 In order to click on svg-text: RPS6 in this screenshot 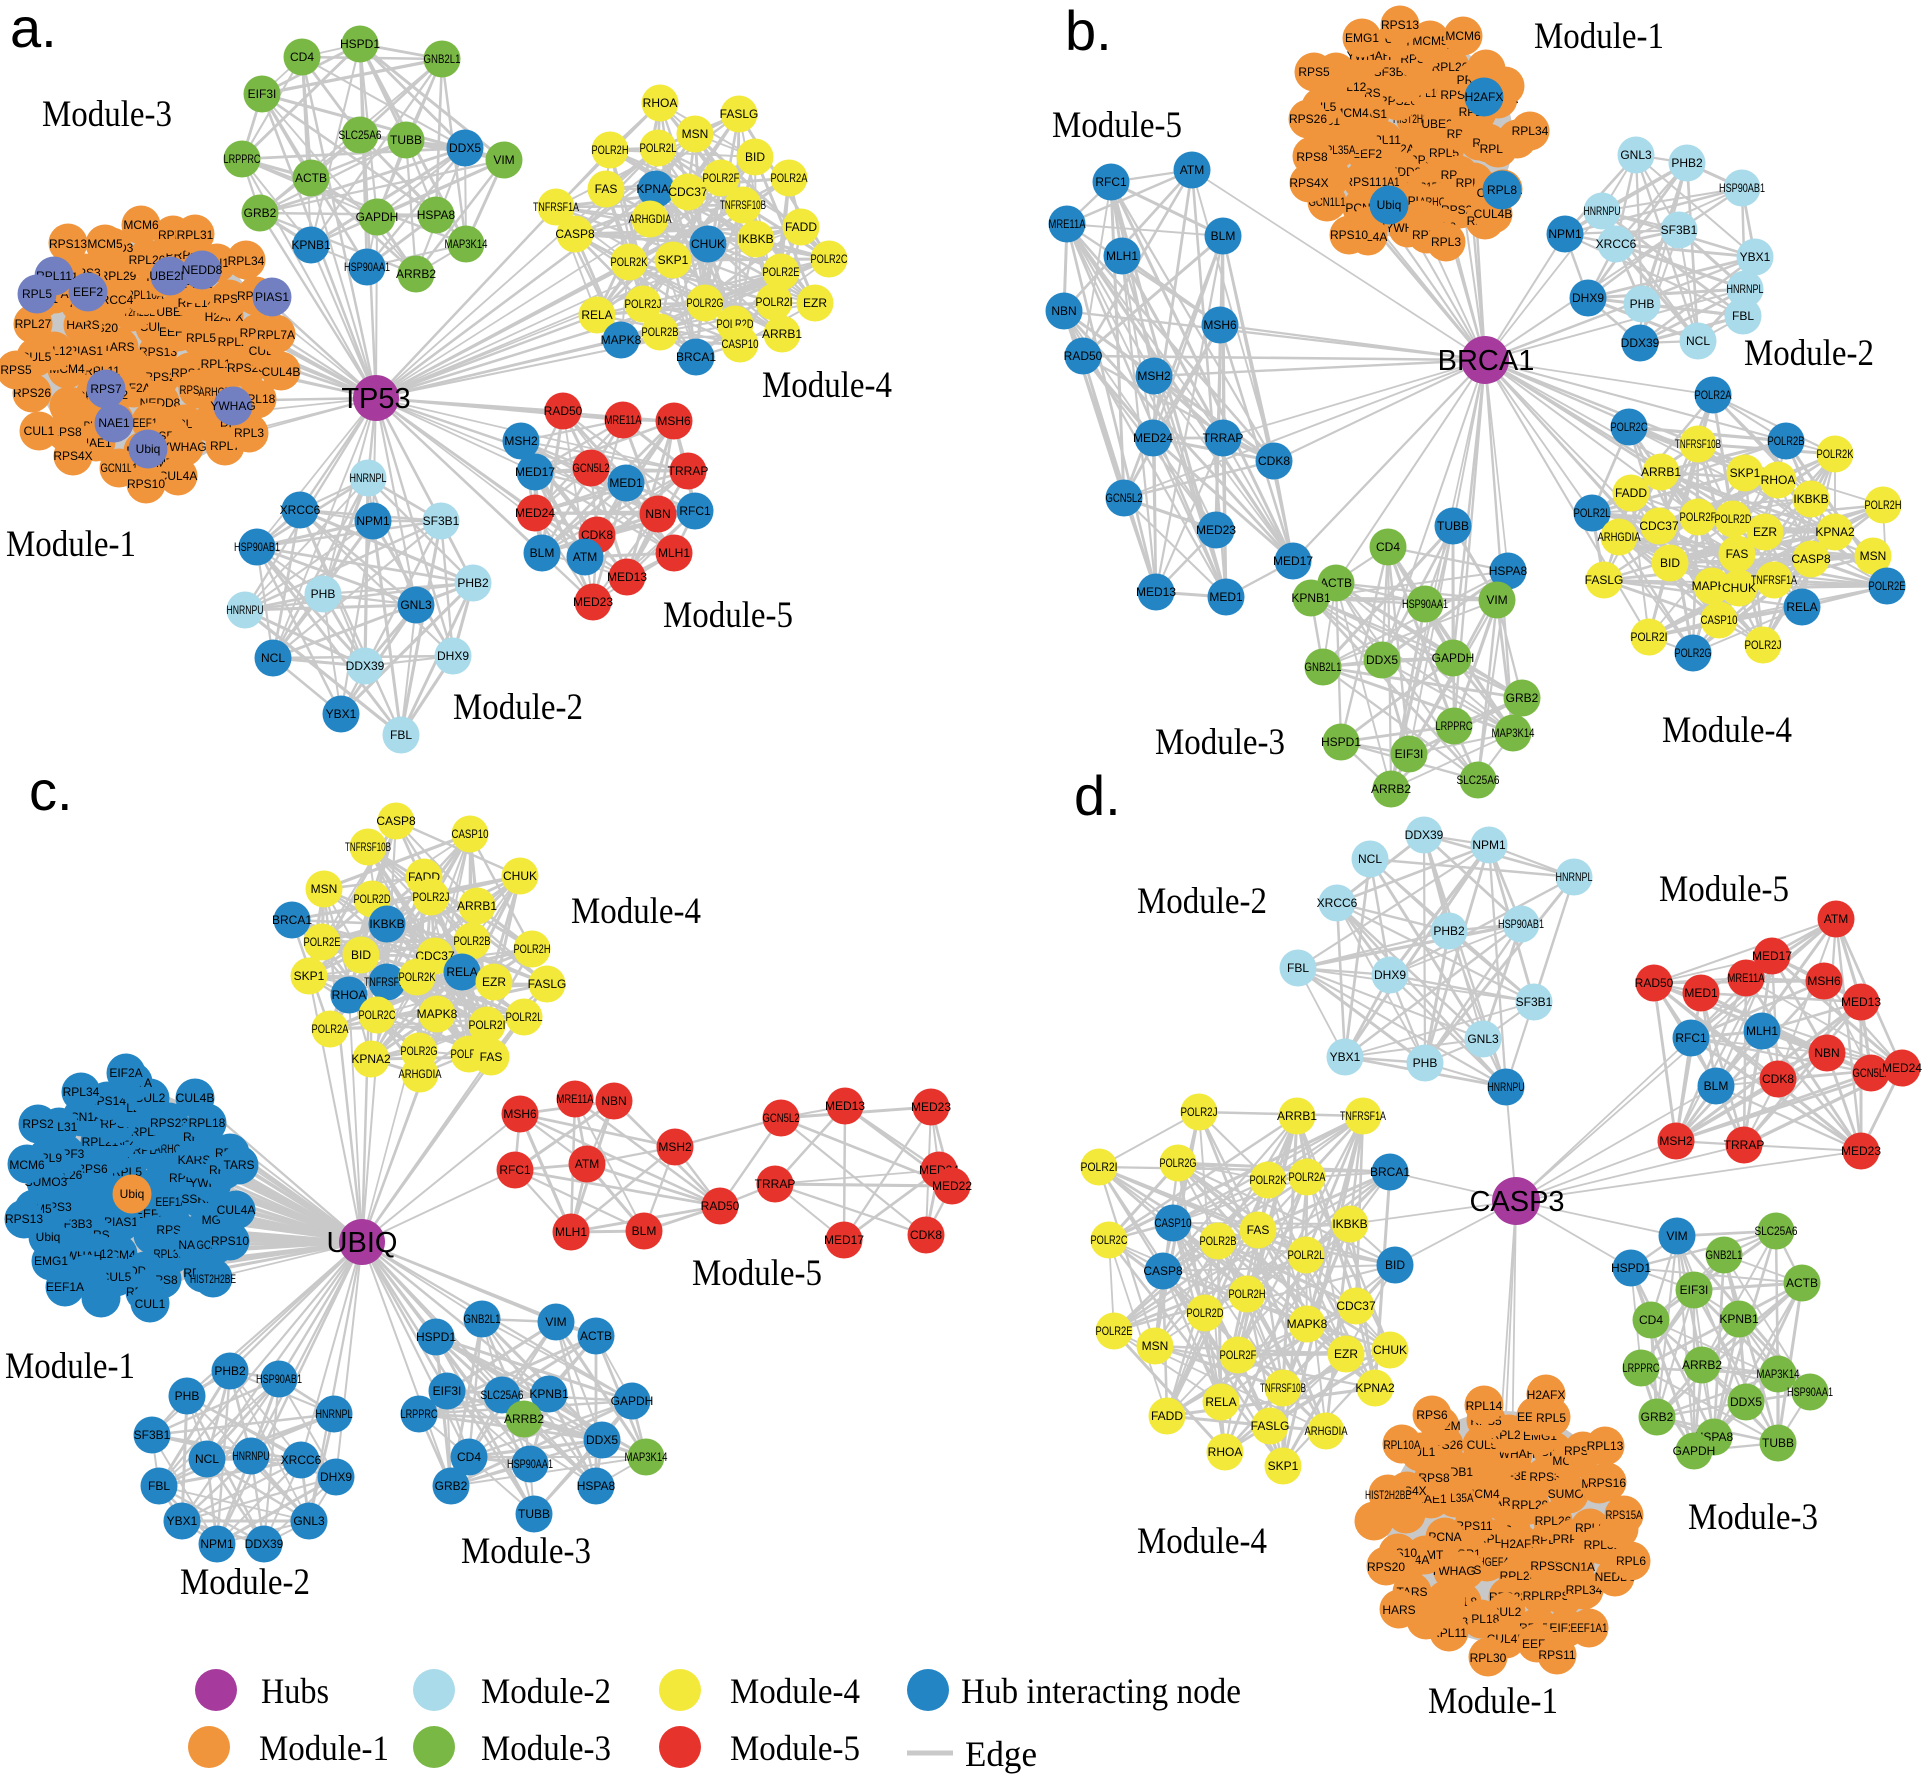, I will do `click(1432, 1415)`.